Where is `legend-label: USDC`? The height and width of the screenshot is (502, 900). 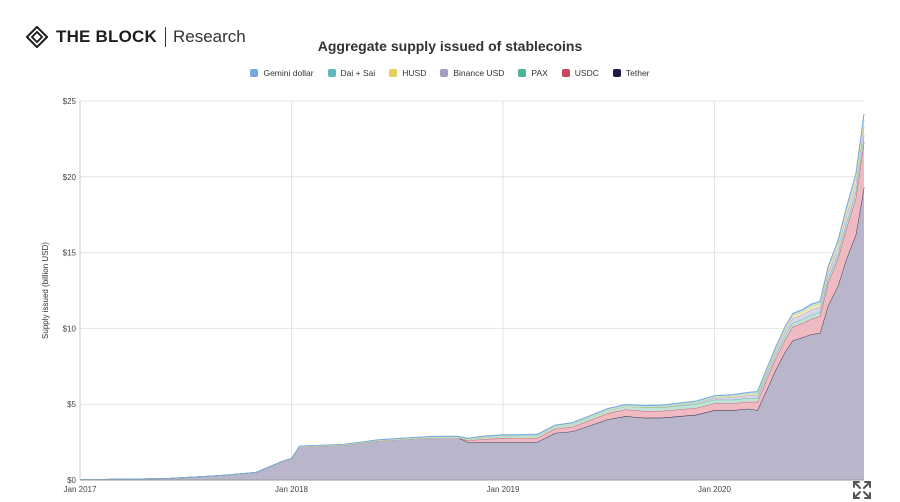
legend-label: USDC is located at coordinates (586, 73).